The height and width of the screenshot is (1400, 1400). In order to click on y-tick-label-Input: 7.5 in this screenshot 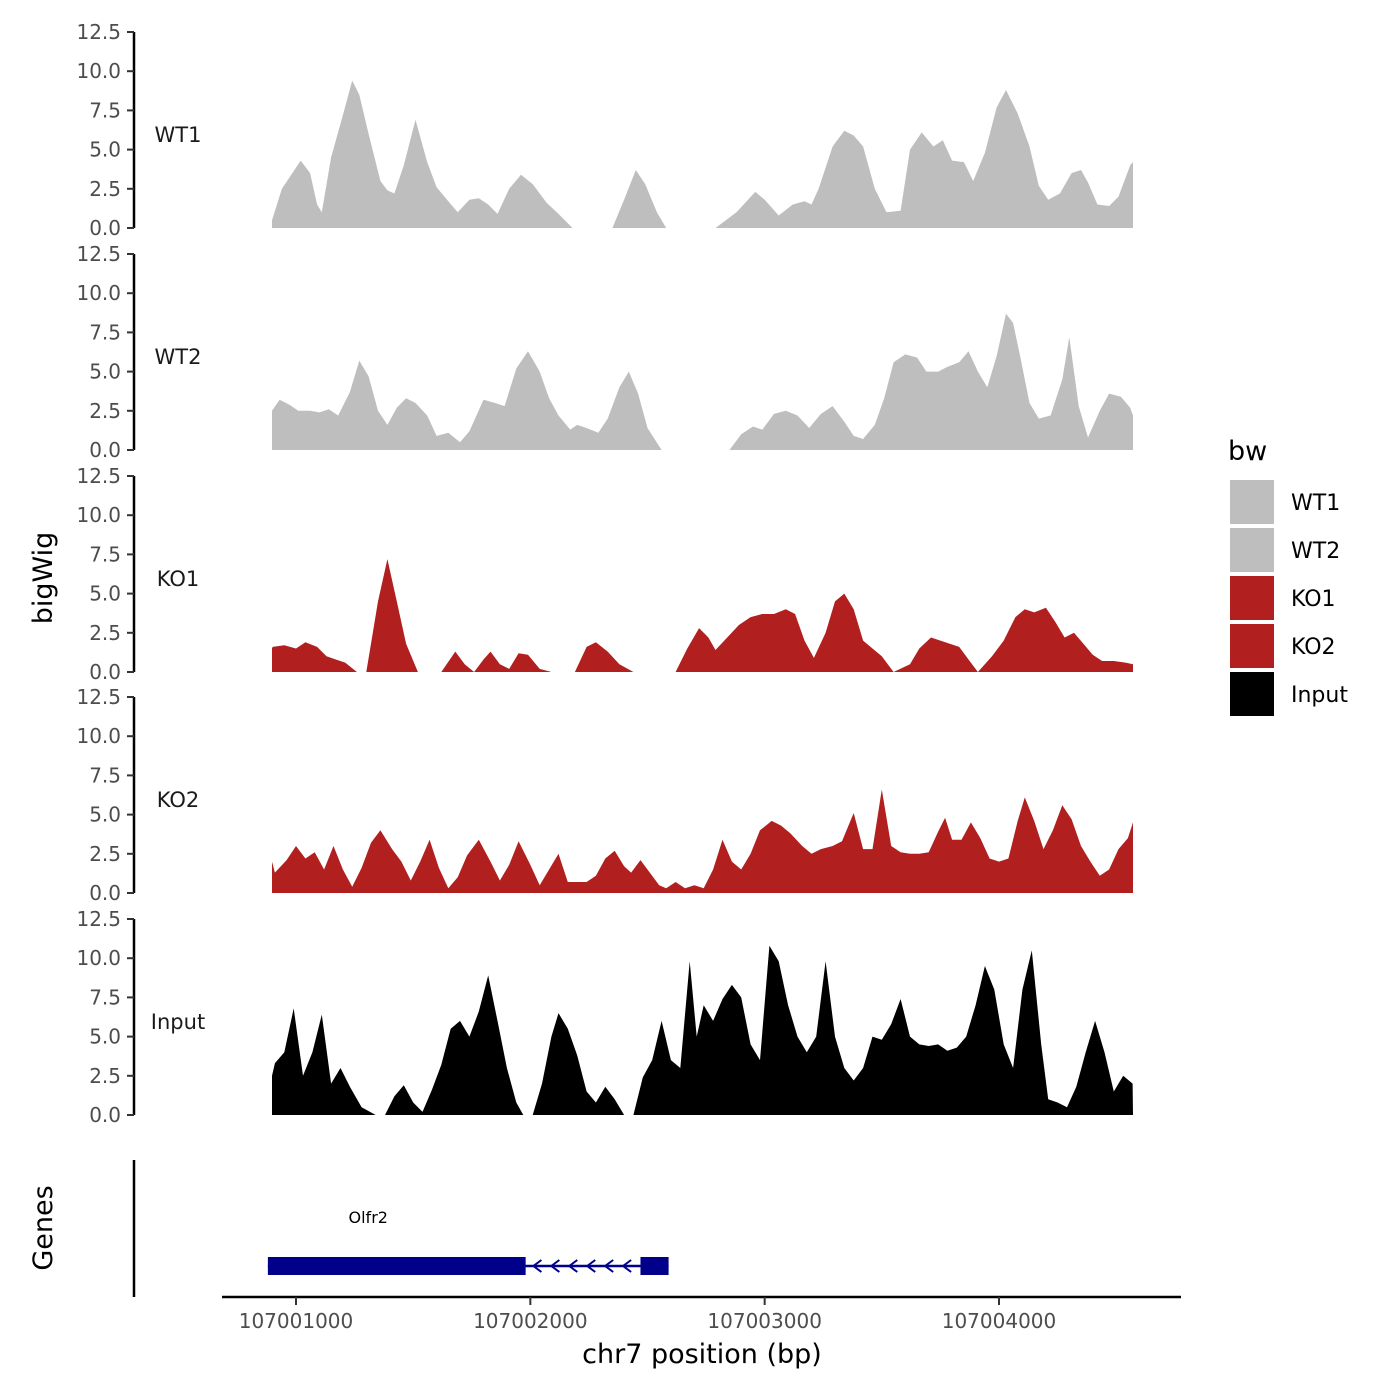, I will do `click(105, 997)`.